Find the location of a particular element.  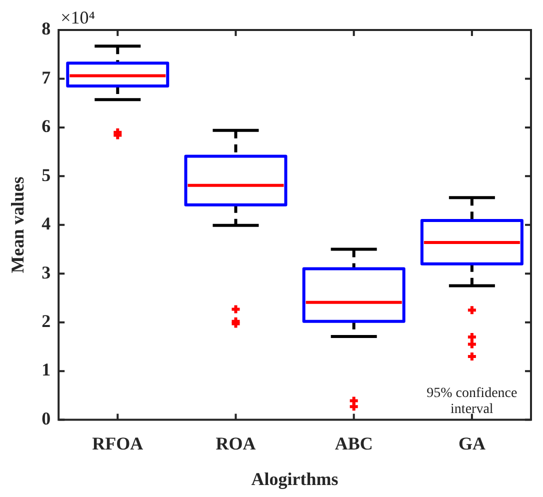

y-tick-label: 2 is located at coordinates (46, 321).